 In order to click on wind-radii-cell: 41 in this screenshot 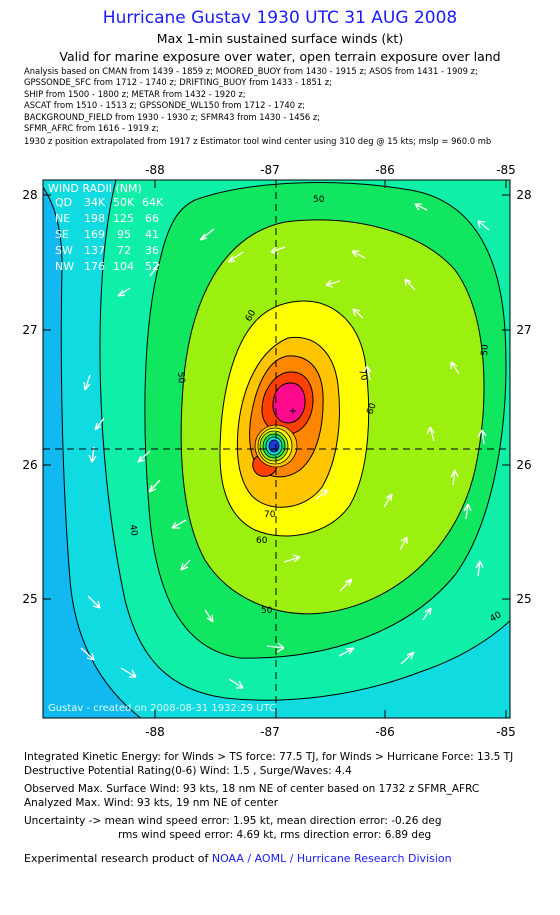, I will do `click(152, 234)`.